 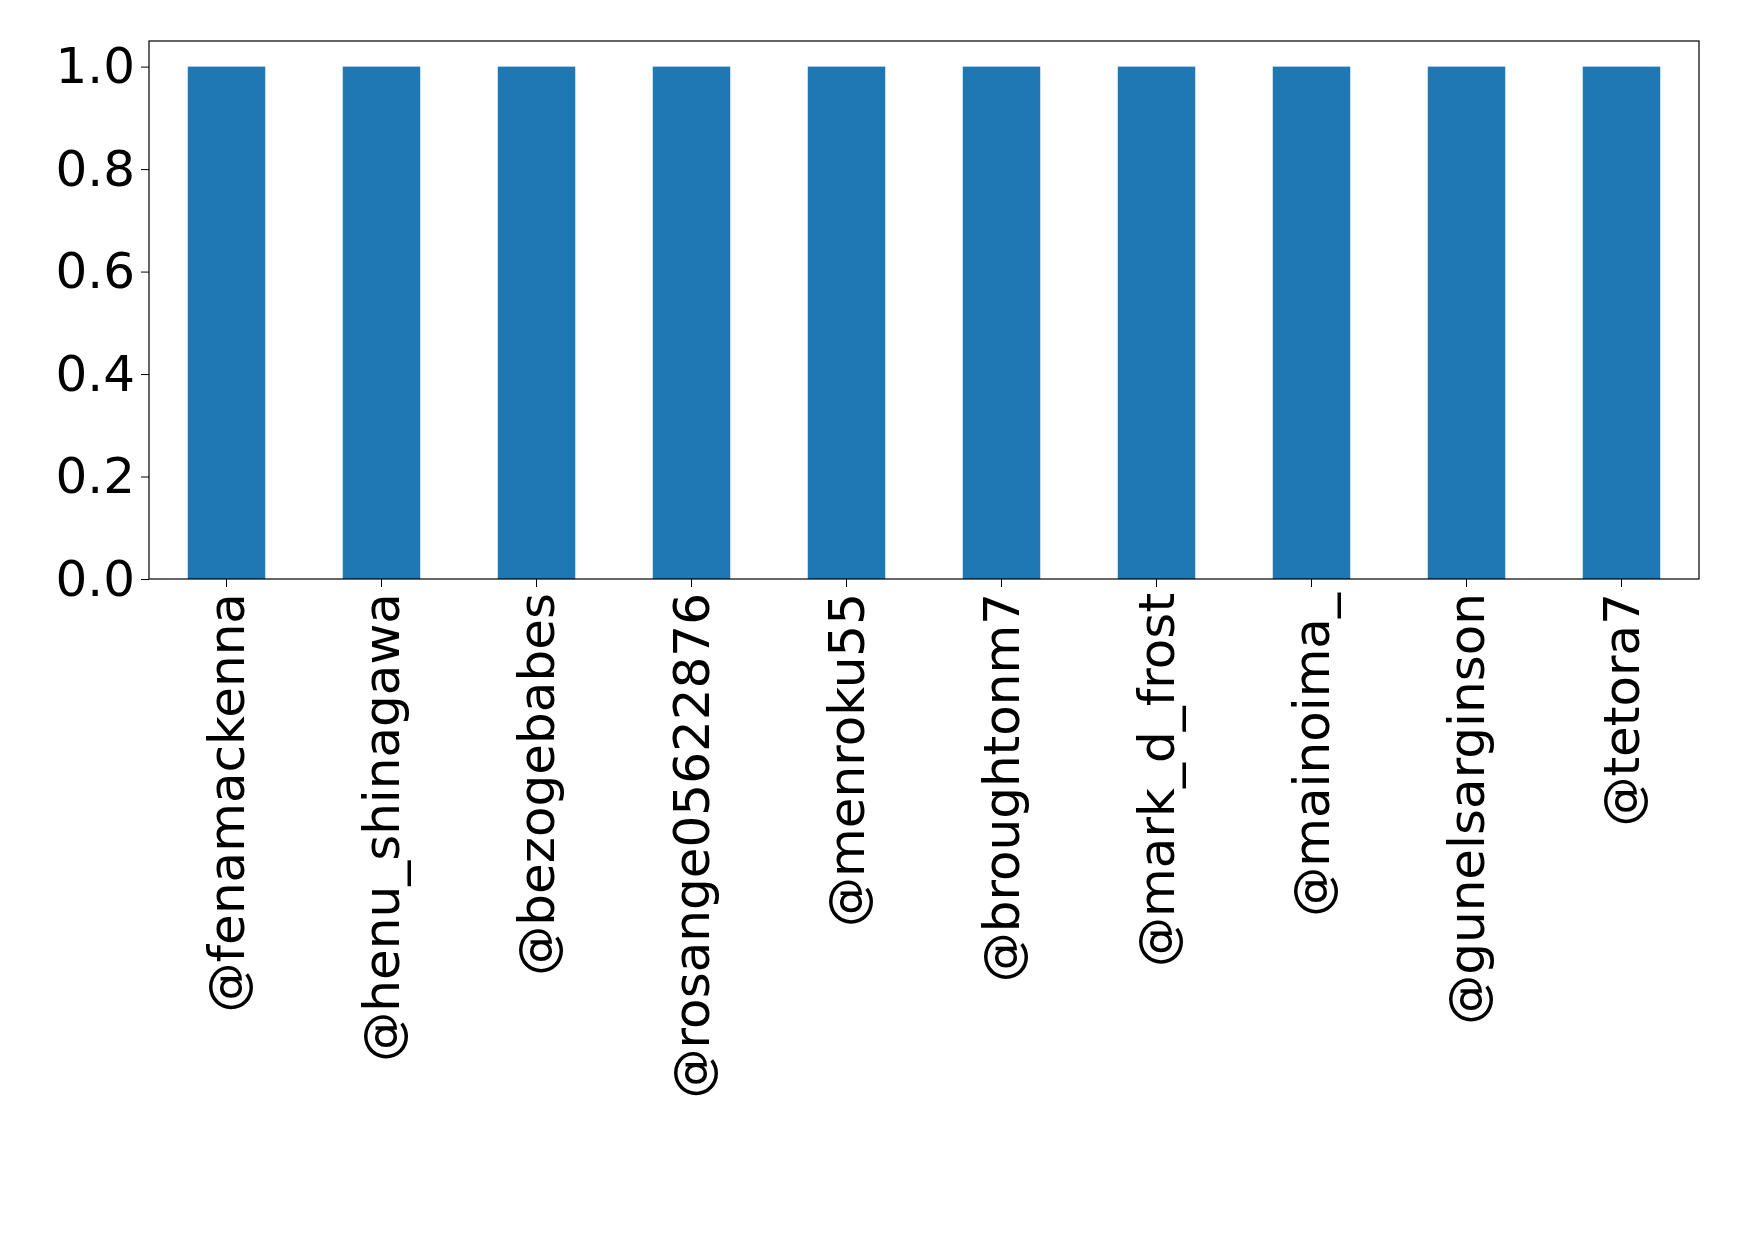 What do you see at coordinates (1002, 788) in the screenshot?
I see `x-tick-label: @broughtonm7` at bounding box center [1002, 788].